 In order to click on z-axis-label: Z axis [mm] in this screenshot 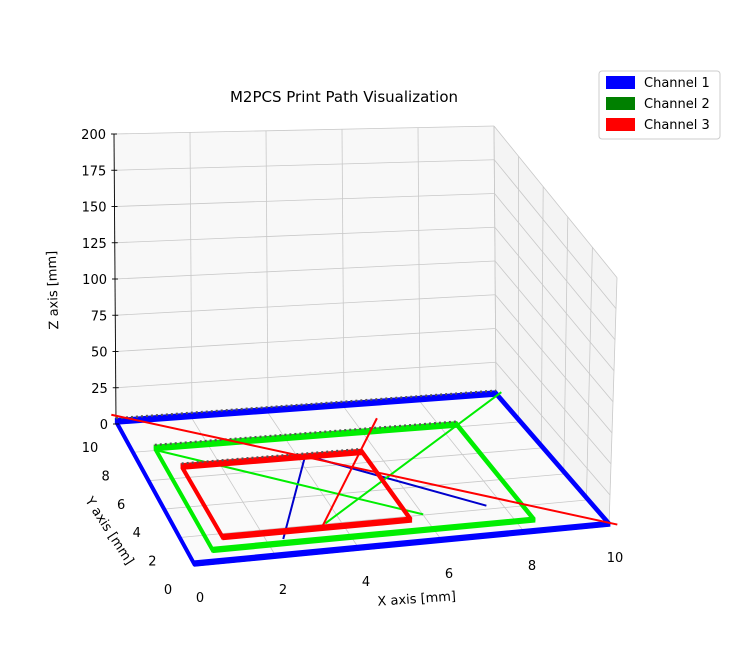, I will do `click(54, 290)`.